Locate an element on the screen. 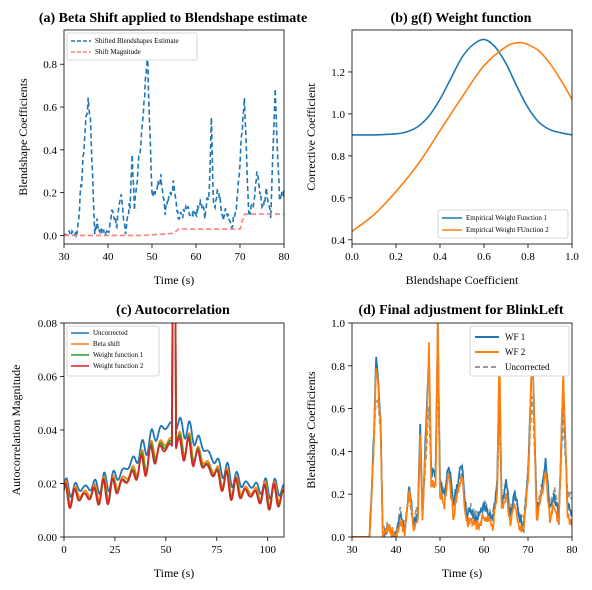  panel-c-plot-area is located at coordinates (174, 417).